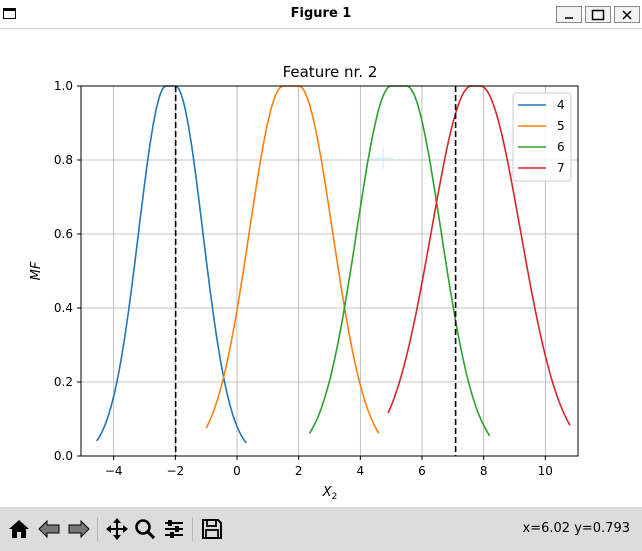 The width and height of the screenshot is (642, 551). I want to click on back-icon, so click(49, 529).